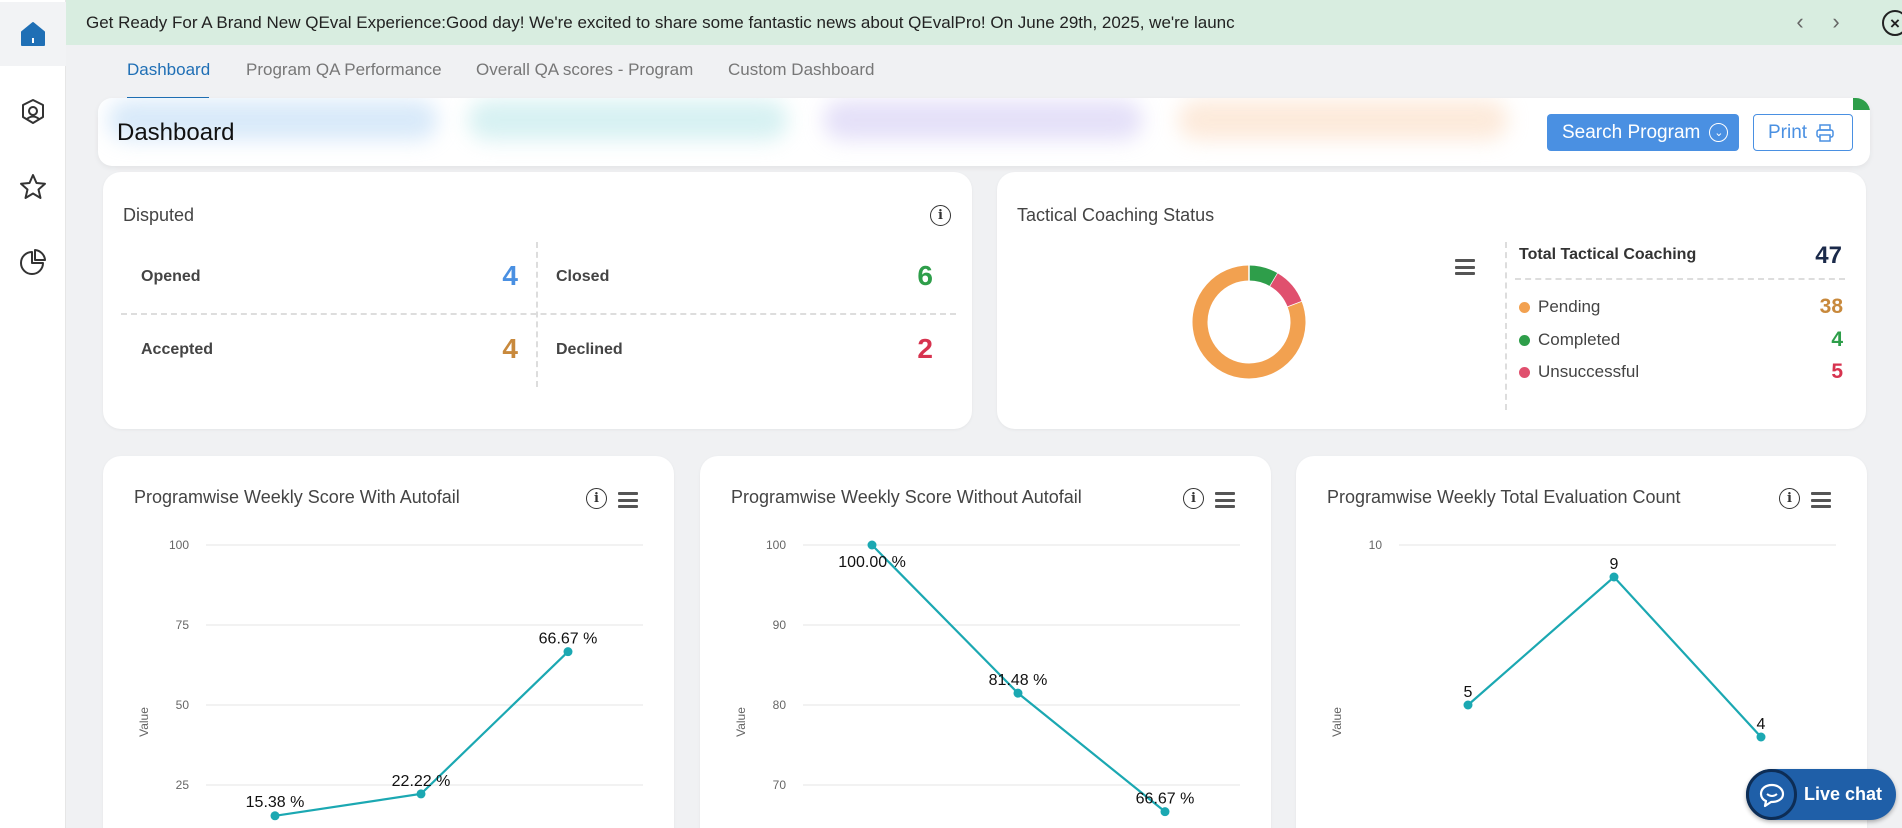  I want to click on legend-value-completed: 4, so click(1837, 339).